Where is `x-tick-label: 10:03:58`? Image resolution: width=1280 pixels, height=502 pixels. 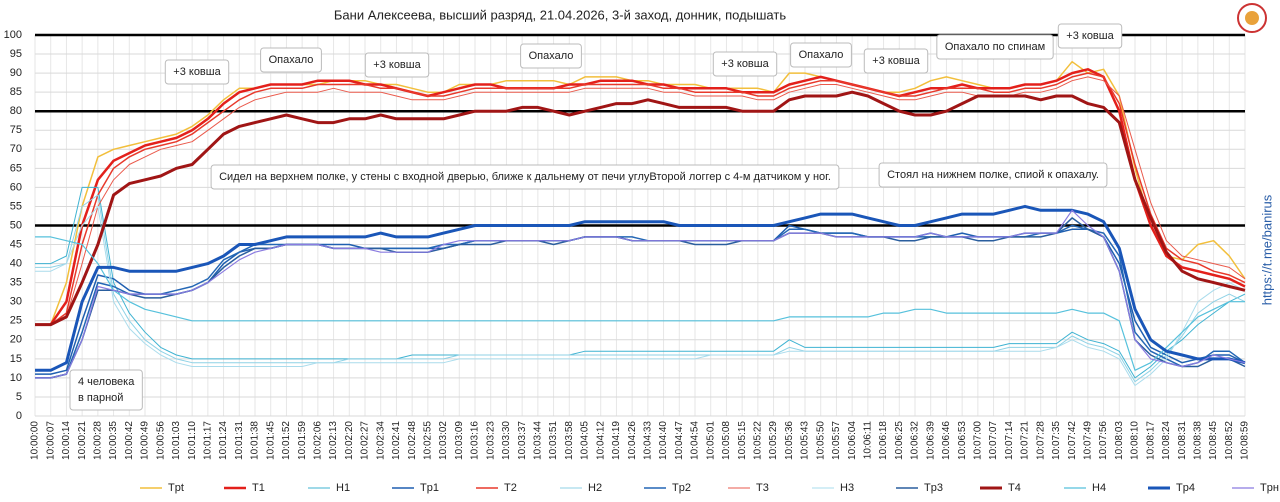 x-tick-label: 10:03:58 is located at coordinates (569, 440).